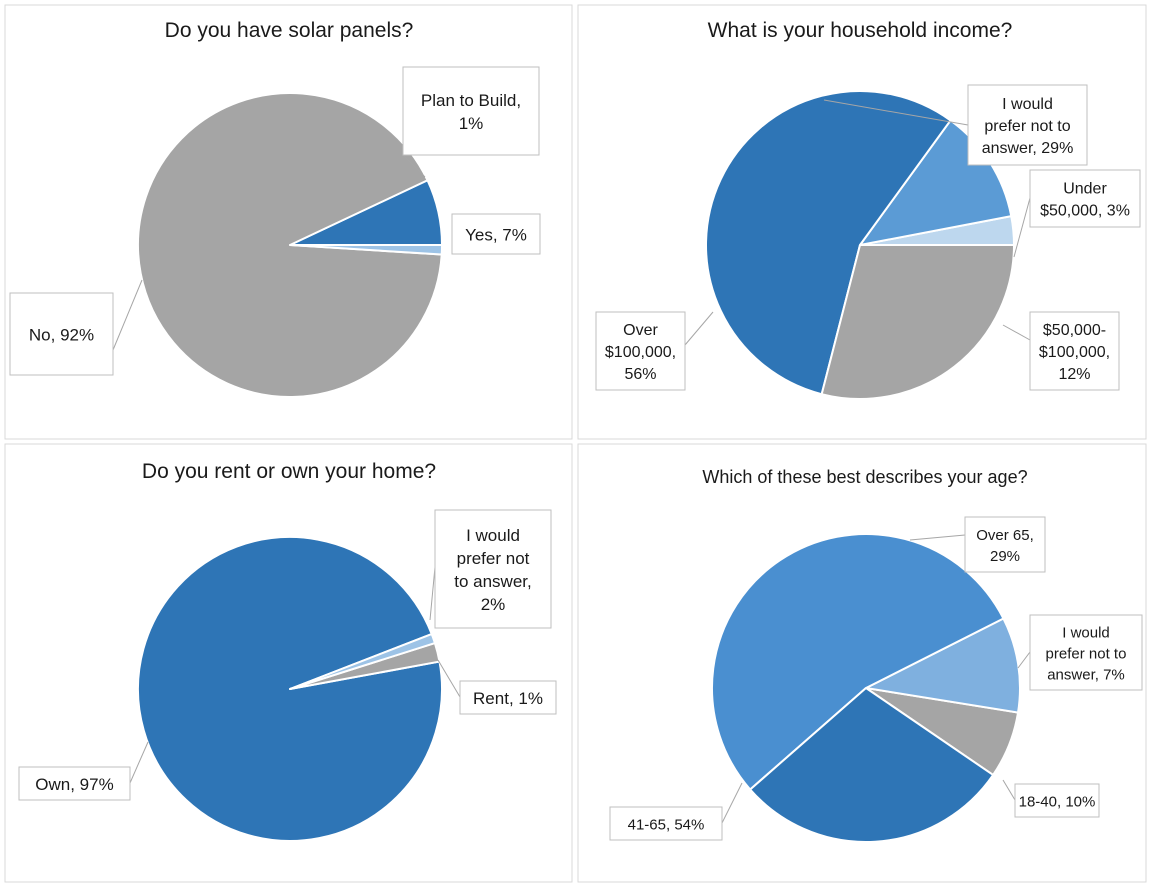  I want to click on pie-slice-rent, so click(362, 661).